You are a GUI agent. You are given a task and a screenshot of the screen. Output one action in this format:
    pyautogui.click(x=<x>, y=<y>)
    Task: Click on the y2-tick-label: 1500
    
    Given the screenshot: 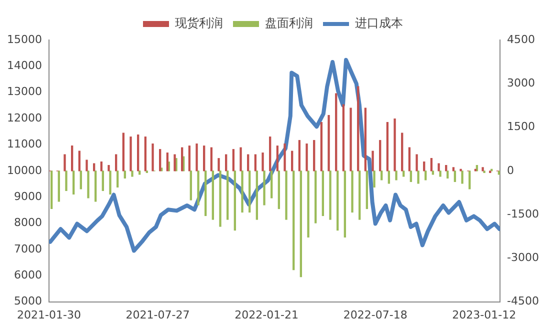 What is the action you would take?
    pyautogui.click(x=521, y=127)
    